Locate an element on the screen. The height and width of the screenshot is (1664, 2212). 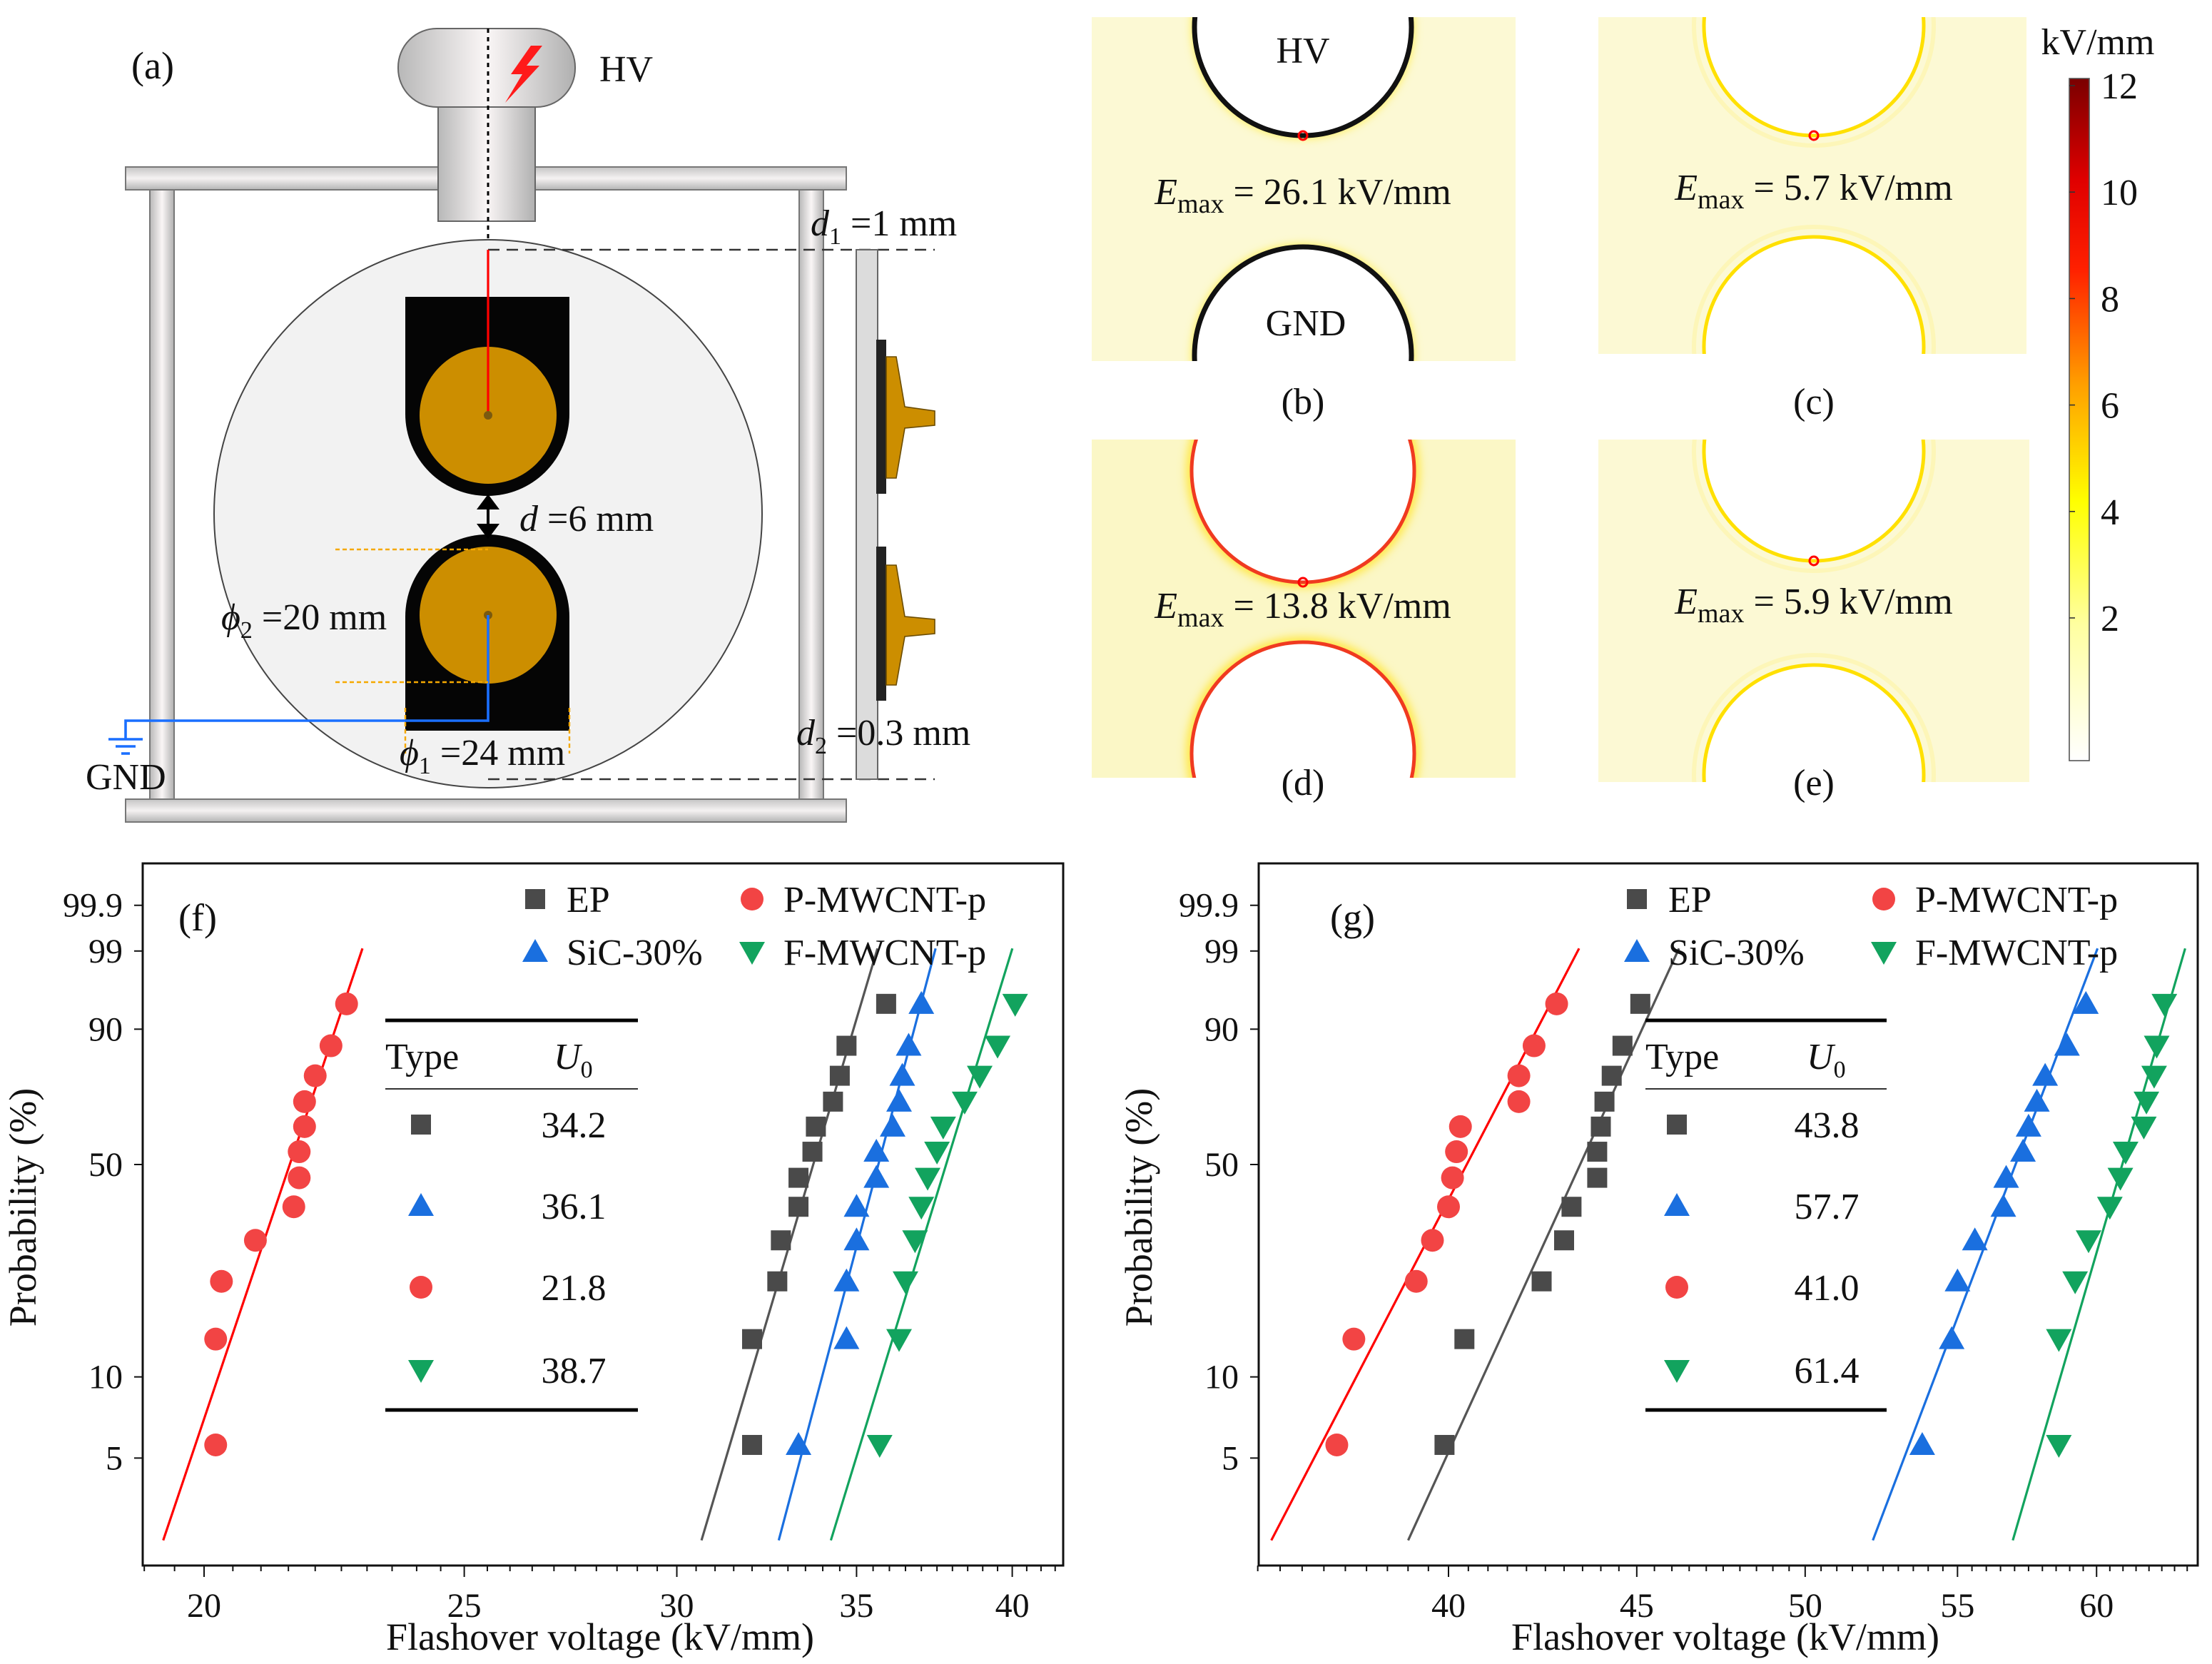
panel-label-b: (b) is located at coordinates (1303, 402).